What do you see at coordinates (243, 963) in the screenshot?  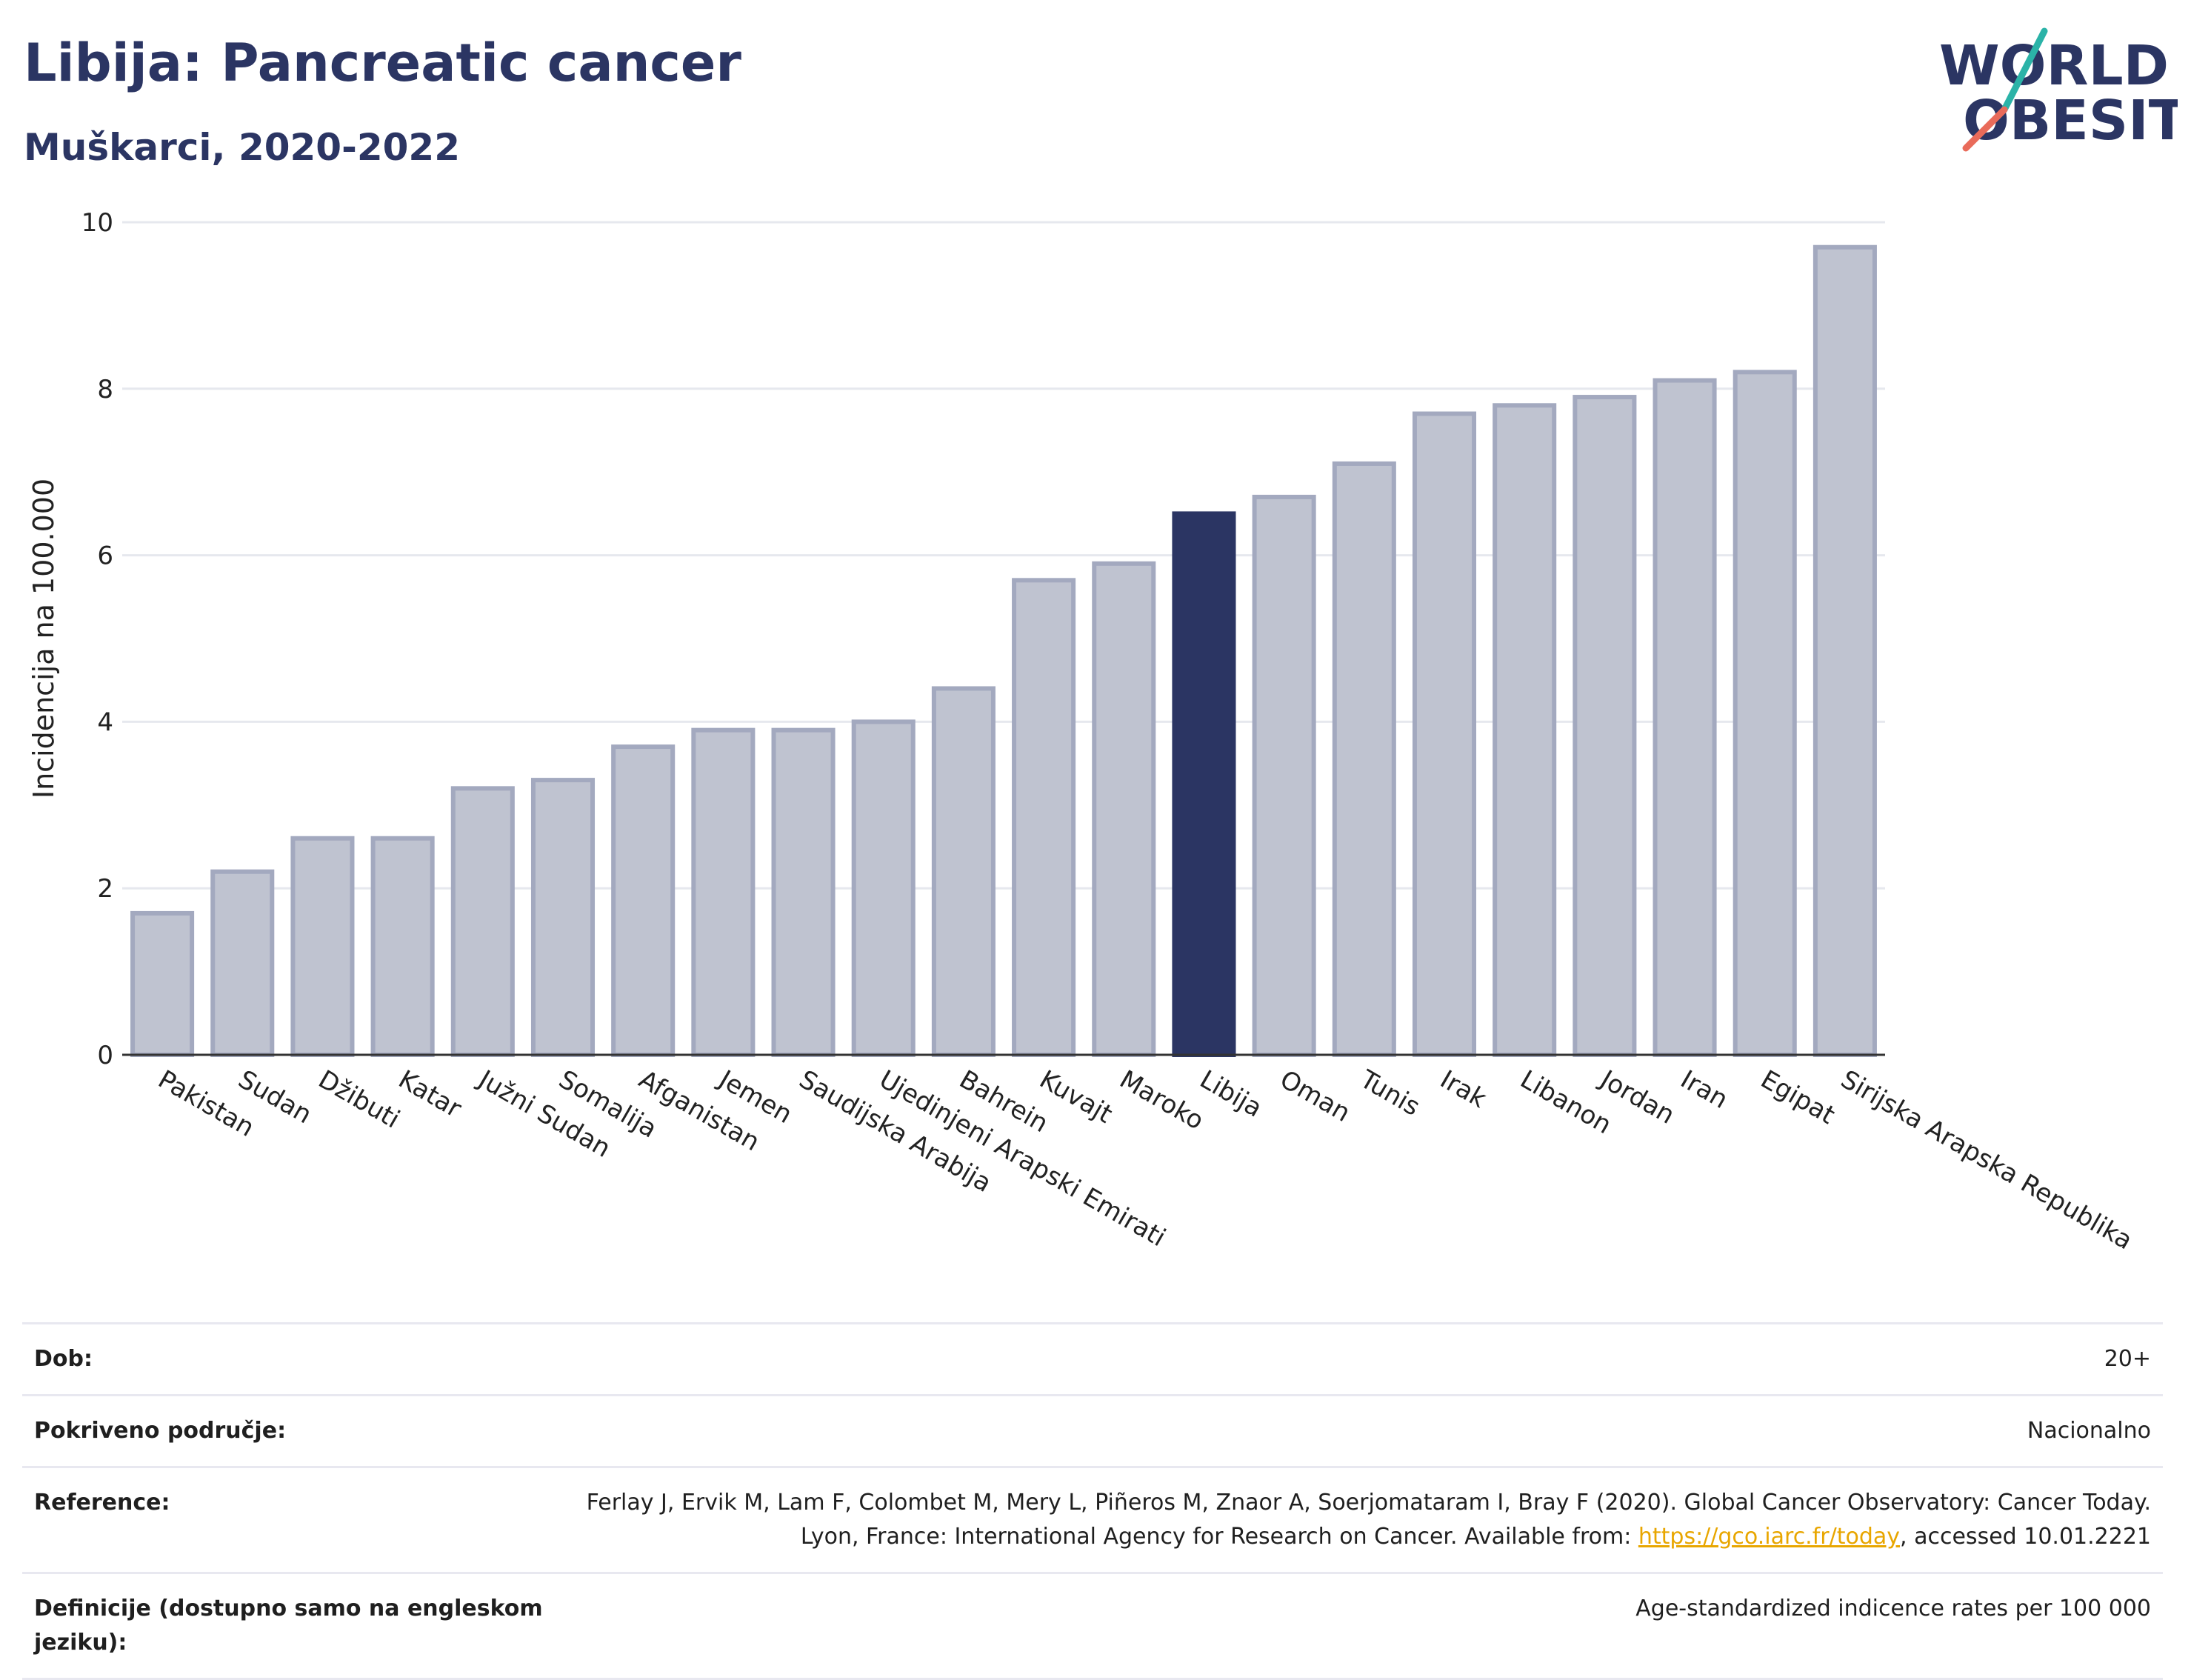 I see `bar-sudan` at bounding box center [243, 963].